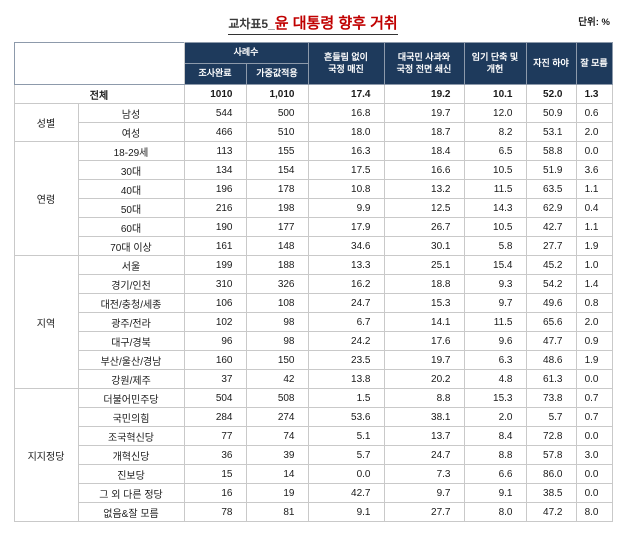 The image size is (626, 534). What do you see at coordinates (215, 398) in the screenshot?
I see `cell-value: 504` at bounding box center [215, 398].